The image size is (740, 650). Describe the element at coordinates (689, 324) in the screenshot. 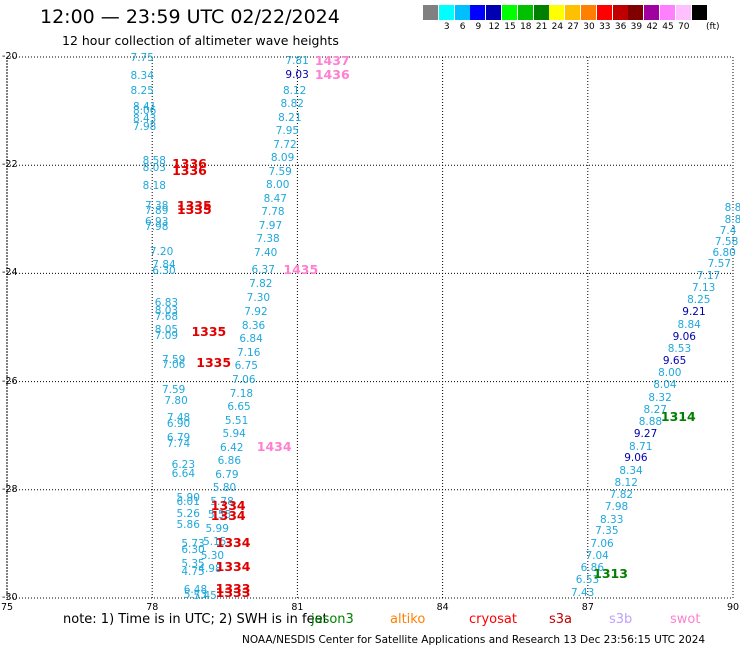

I see `wave-height-value: 8.84` at that location.